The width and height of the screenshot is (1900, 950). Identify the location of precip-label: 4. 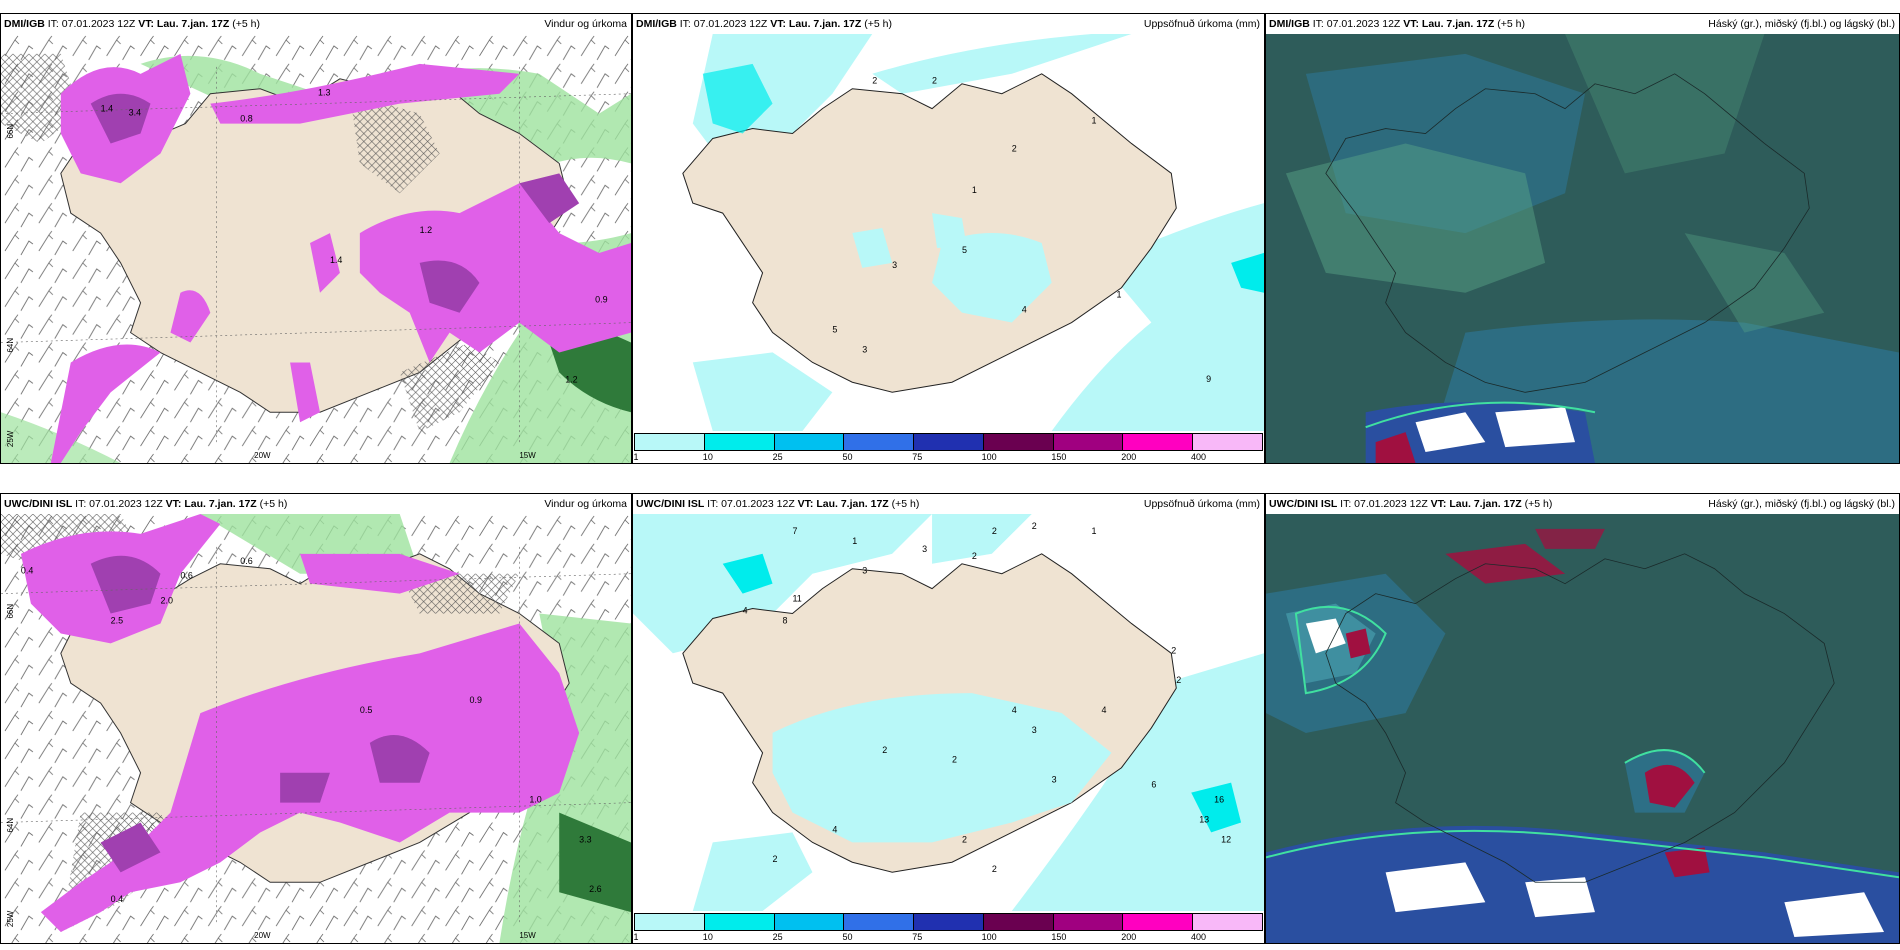
(1024, 310).